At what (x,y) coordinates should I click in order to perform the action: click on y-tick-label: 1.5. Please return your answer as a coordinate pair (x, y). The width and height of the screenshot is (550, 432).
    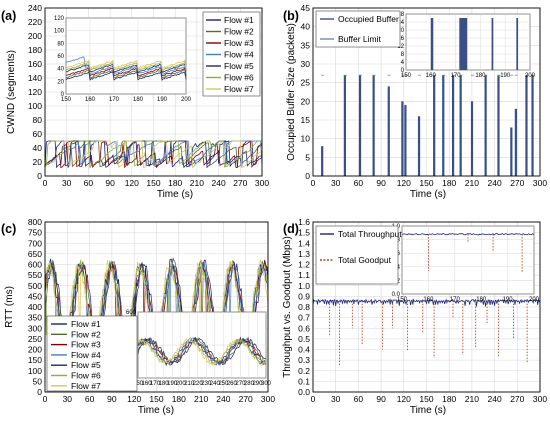
    Looking at the image, I should click on (304, 233).